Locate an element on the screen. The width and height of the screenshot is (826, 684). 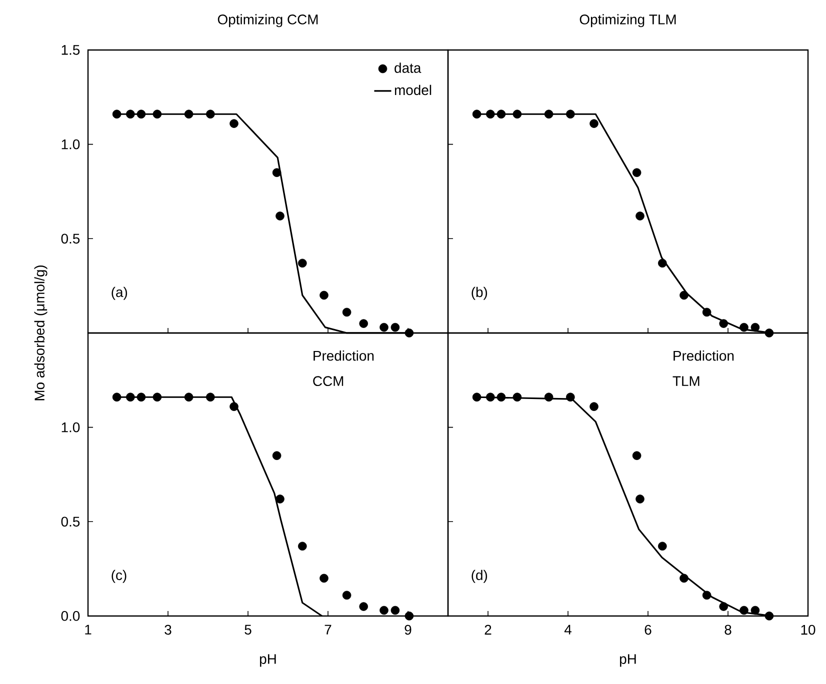
x-tick-label: 6 is located at coordinates (648, 629).